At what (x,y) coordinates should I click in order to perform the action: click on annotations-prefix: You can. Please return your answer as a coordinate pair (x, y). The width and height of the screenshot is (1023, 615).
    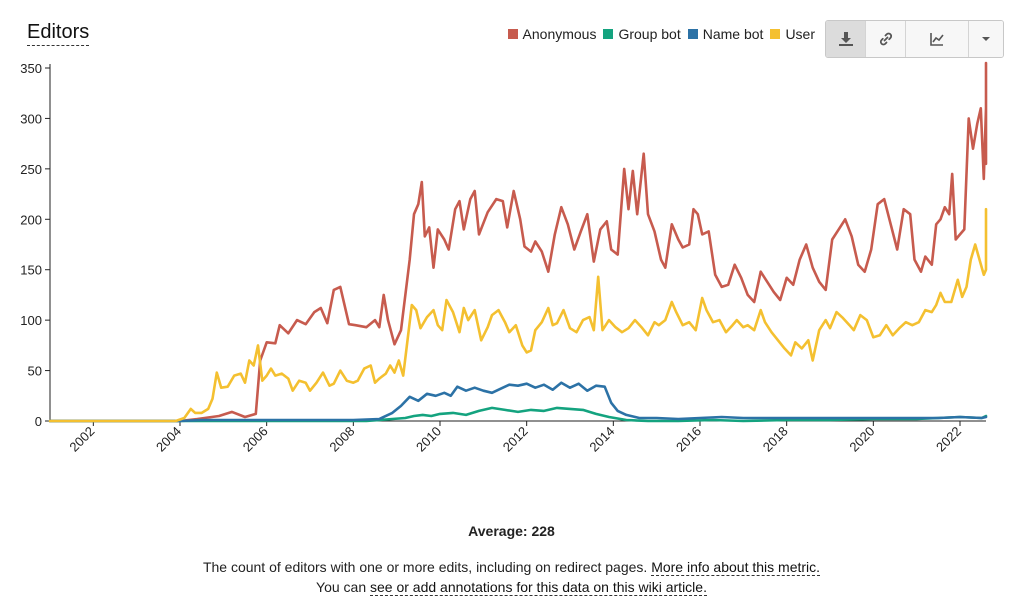
    Looking at the image, I should click on (341, 587).